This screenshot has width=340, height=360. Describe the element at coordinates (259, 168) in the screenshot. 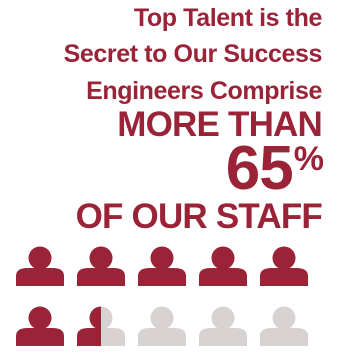

I see `percentage-number: 65` at that location.